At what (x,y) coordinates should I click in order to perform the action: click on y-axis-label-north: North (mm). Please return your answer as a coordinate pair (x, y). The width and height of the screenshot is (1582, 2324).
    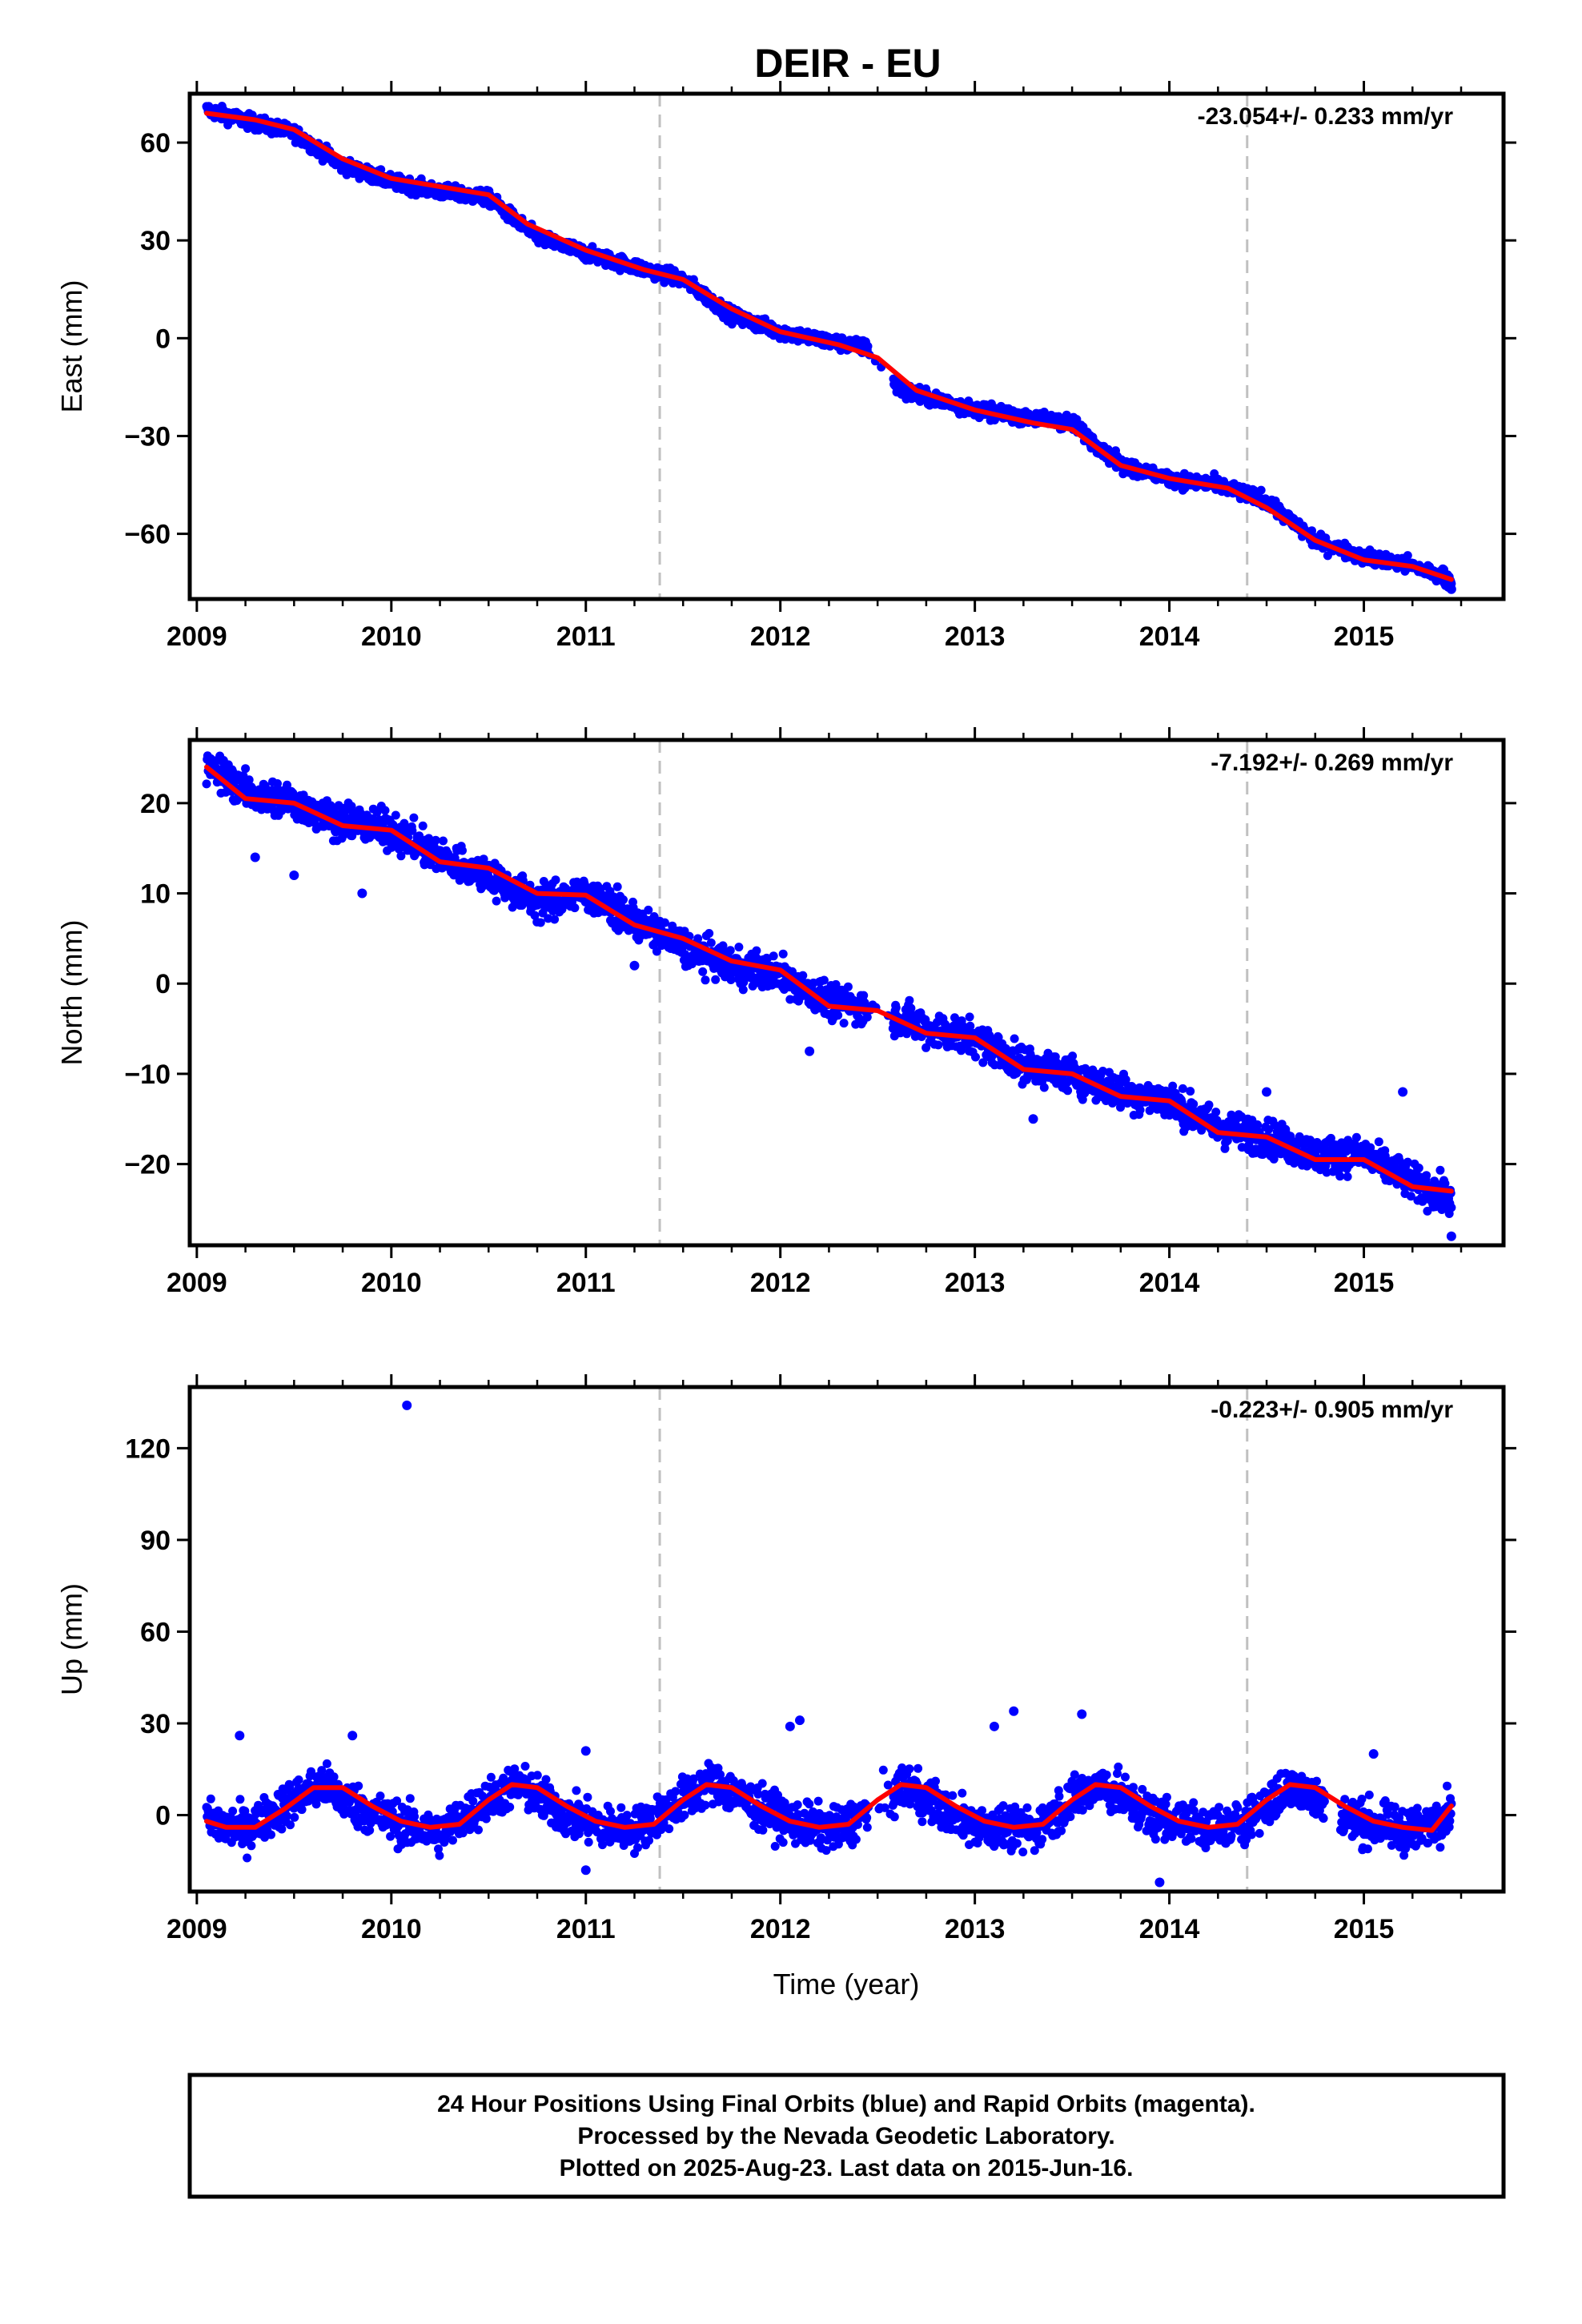
    Looking at the image, I should click on (71, 993).